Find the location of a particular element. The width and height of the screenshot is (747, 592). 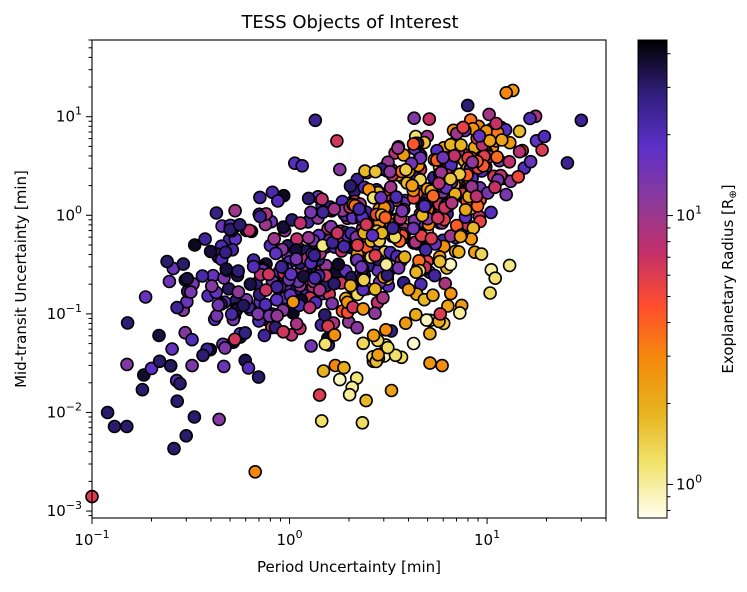

y-tick-label: 10⁻¹ is located at coordinates (64, 312).